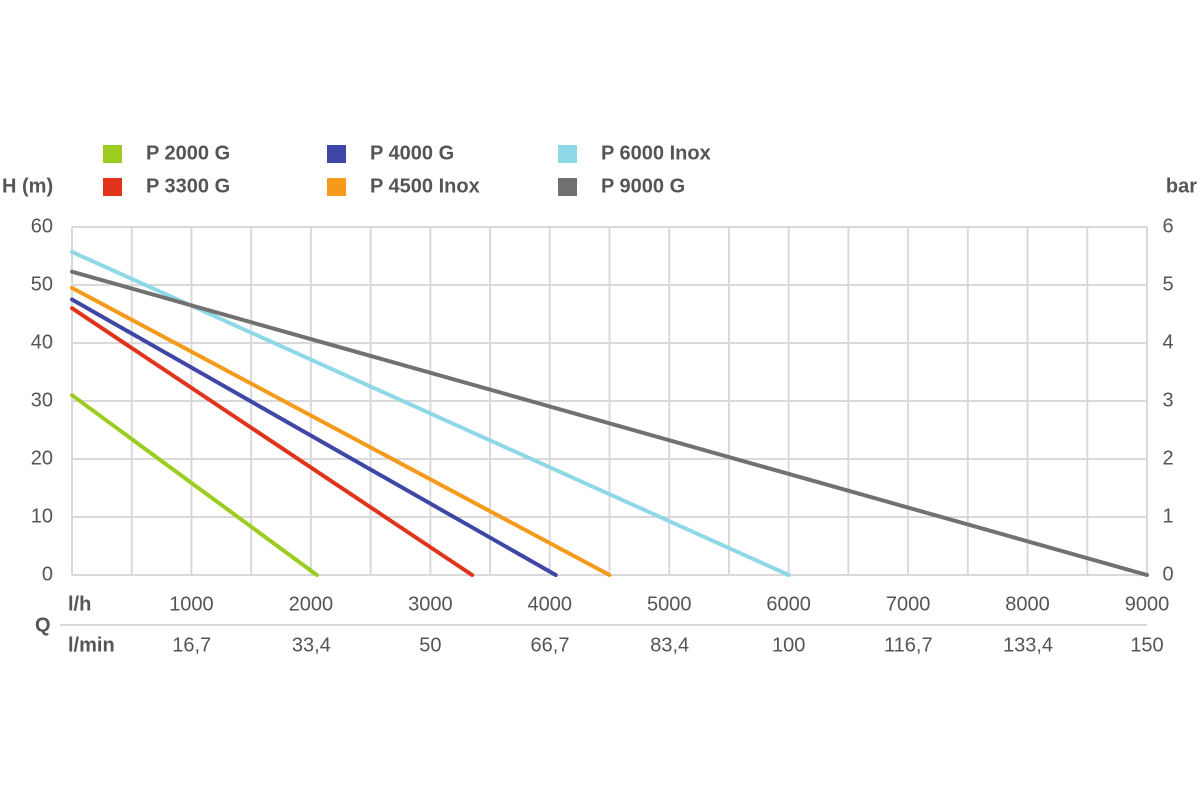 This screenshot has width=1200, height=800. What do you see at coordinates (42, 342) in the screenshot?
I see `y-tick-label: 40` at bounding box center [42, 342].